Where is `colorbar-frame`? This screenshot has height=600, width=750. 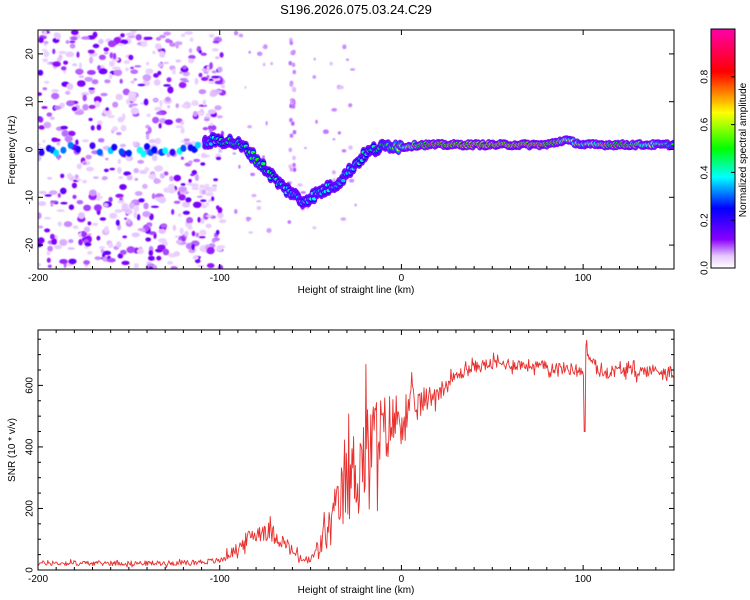 colorbar-frame is located at coordinates (723, 148).